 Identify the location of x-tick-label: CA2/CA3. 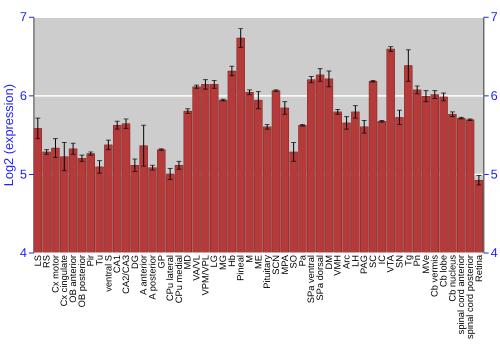
(125, 274).